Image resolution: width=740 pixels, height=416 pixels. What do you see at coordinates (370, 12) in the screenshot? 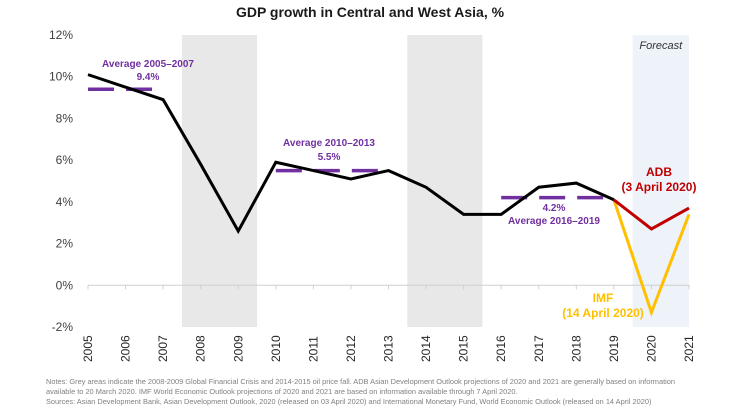
I see `chart-title: GDP growth in Central and West Asia, %` at bounding box center [370, 12].